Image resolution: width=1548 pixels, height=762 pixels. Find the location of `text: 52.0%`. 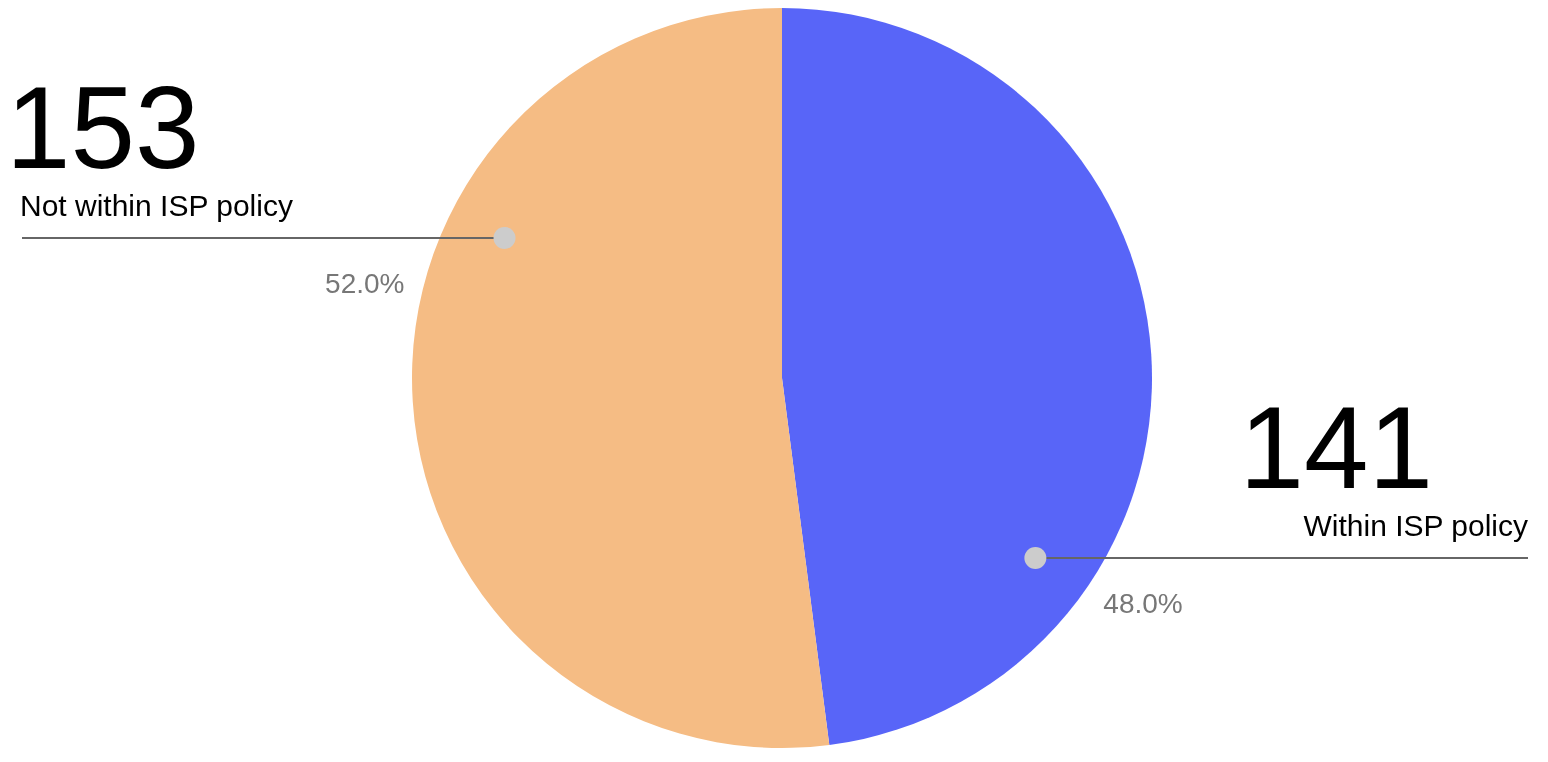

text: 52.0% is located at coordinates (365, 283).